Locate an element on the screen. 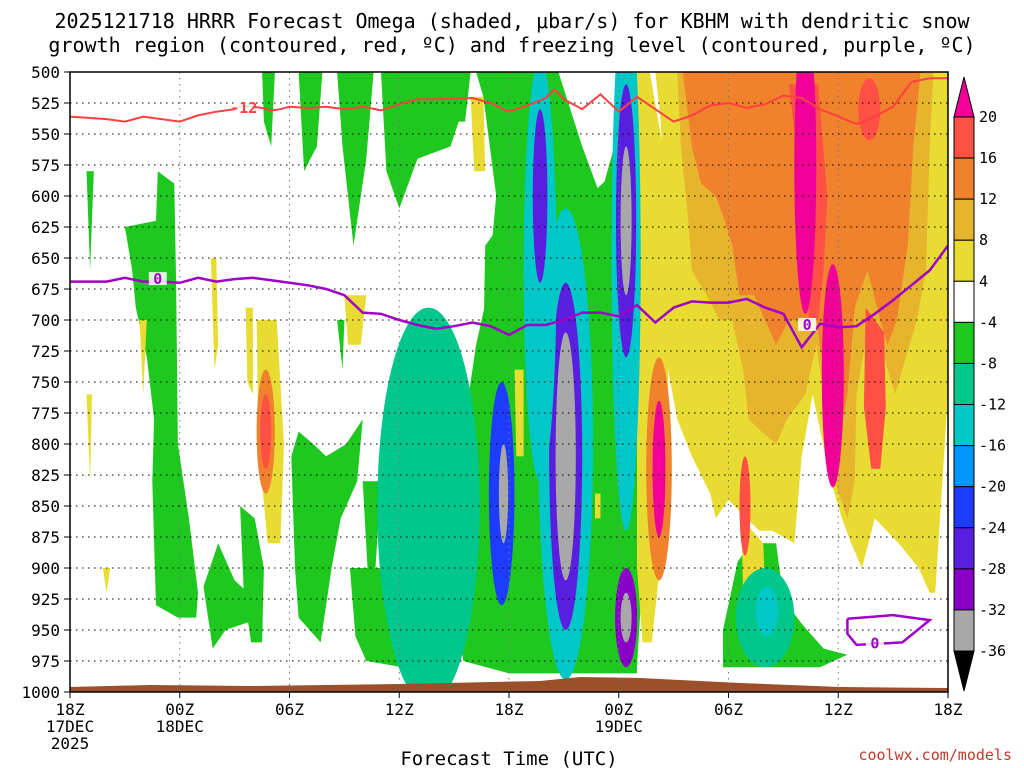 Image resolution: width=1024 pixels, height=768 pixels. y-tick-label: 600 is located at coordinates (45, 196).